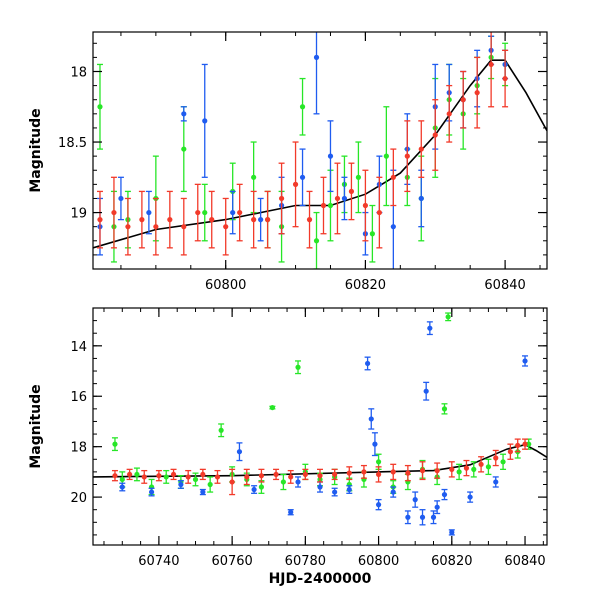 Image resolution: width=600 pixels, height=600 pixels. Describe the element at coordinates (78, 214) in the screenshot. I see `y-tick-label: 19` at that location.